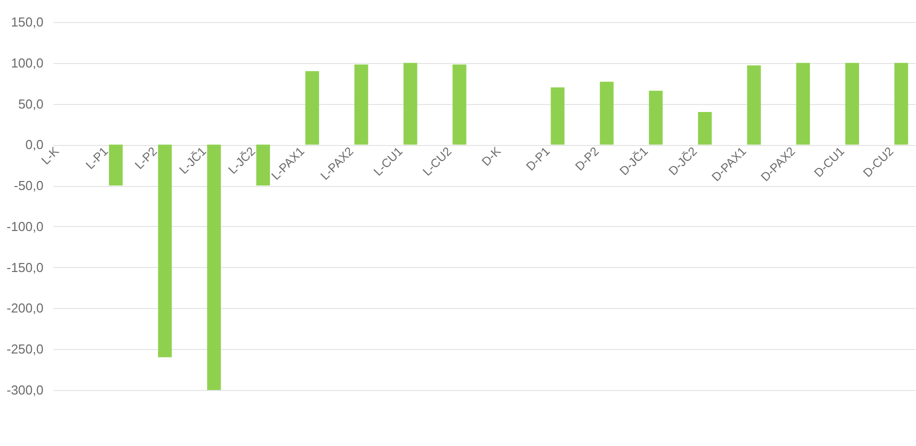  Describe the element at coordinates (25, 267) in the screenshot. I see `y-tick-label: -150,0` at that location.